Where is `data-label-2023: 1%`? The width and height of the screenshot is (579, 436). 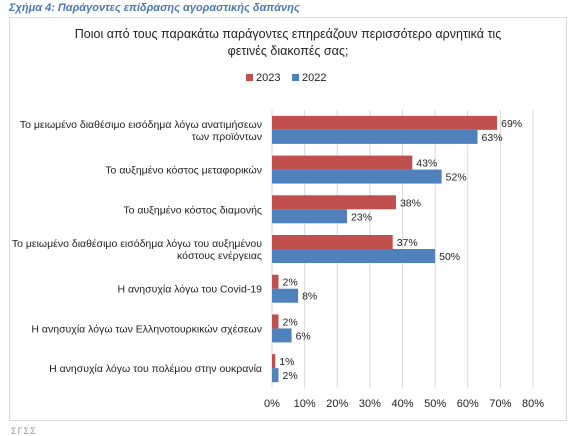
data-label-2023: 1% is located at coordinates (286, 362).